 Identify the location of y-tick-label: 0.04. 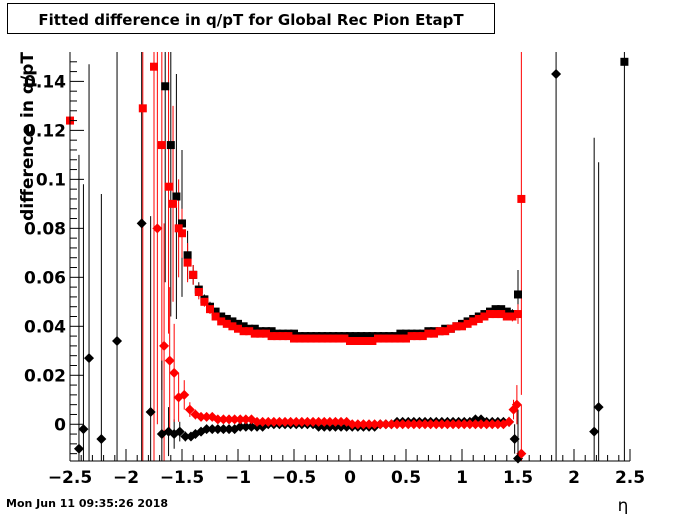
(45, 327).